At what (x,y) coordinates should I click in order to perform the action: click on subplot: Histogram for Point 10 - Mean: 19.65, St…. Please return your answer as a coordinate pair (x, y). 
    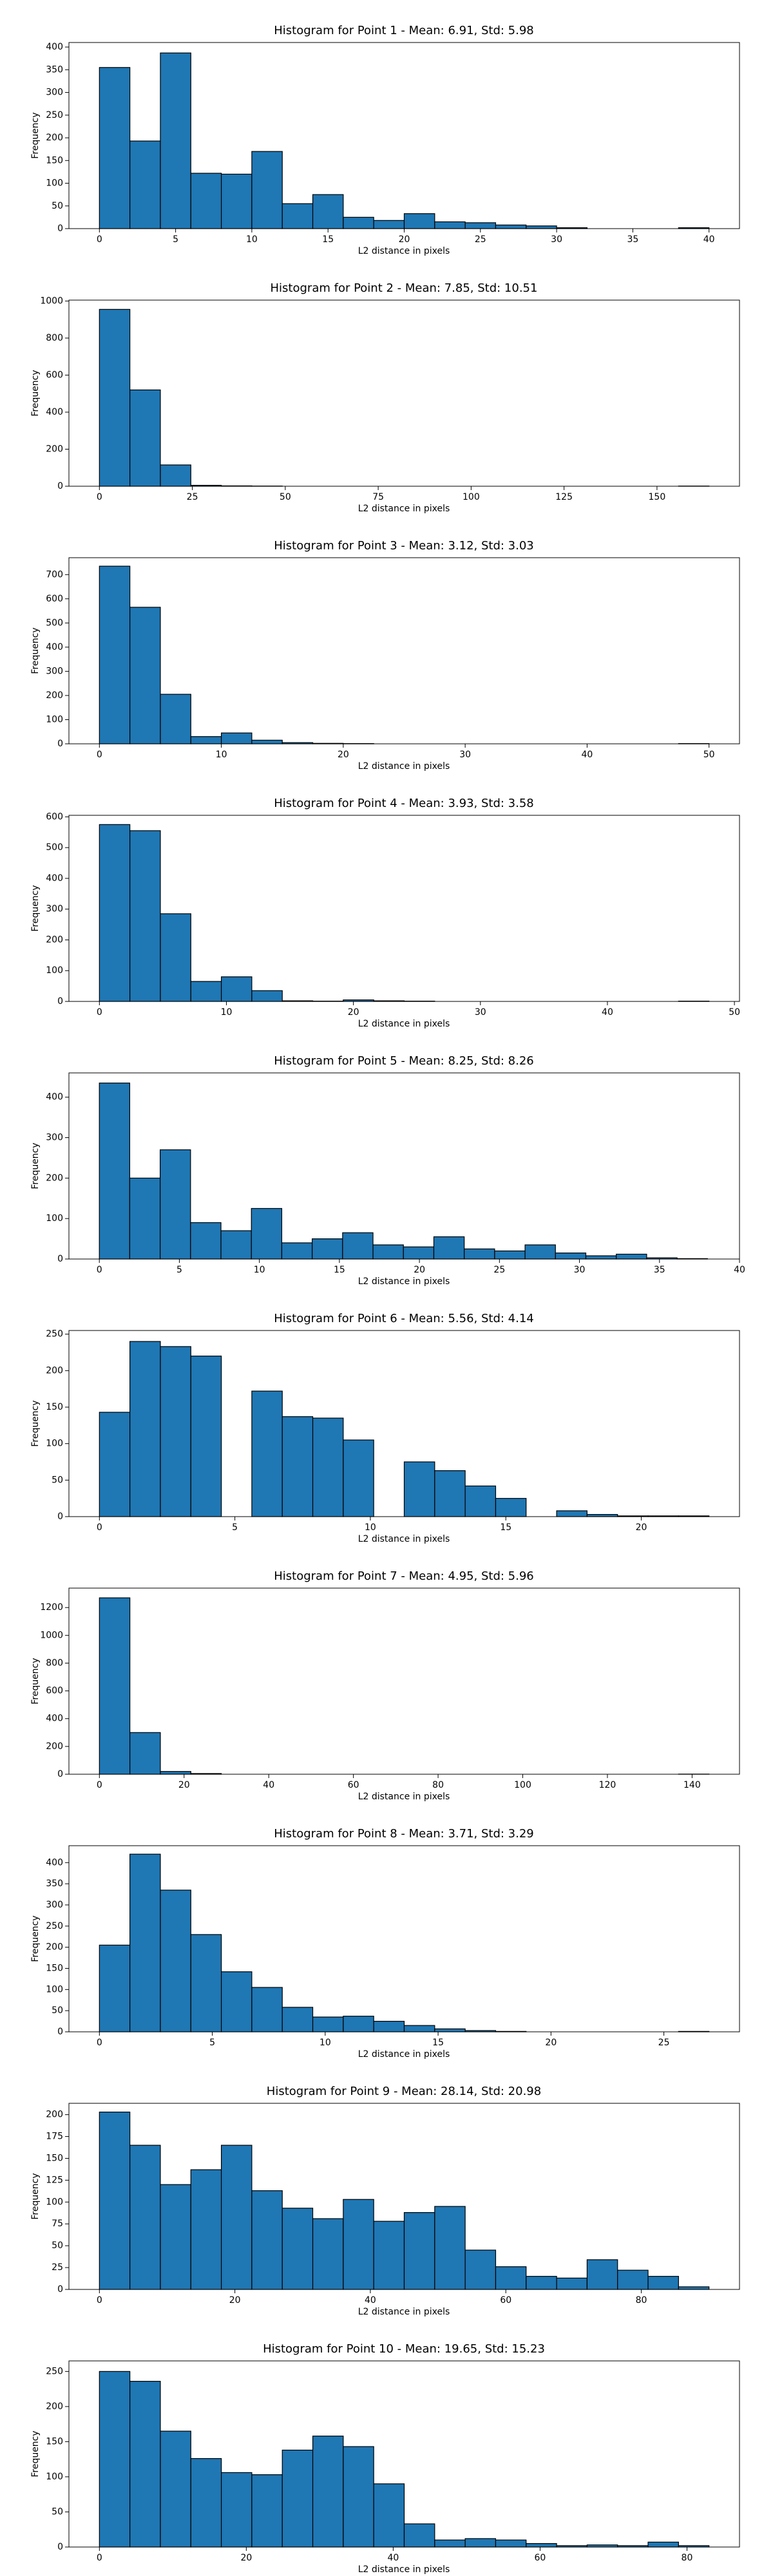
    Looking at the image, I should click on (385, 2458).